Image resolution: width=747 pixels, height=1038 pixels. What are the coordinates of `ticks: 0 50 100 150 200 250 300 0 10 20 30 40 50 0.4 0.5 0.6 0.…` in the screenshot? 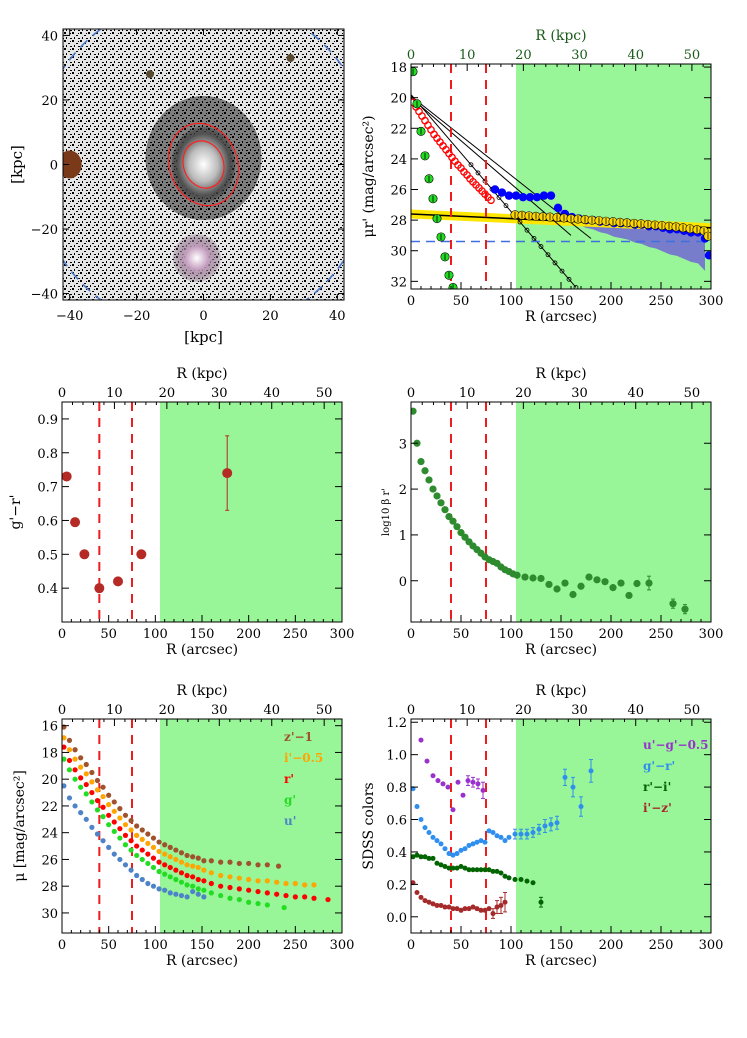 It's located at (195, 514).